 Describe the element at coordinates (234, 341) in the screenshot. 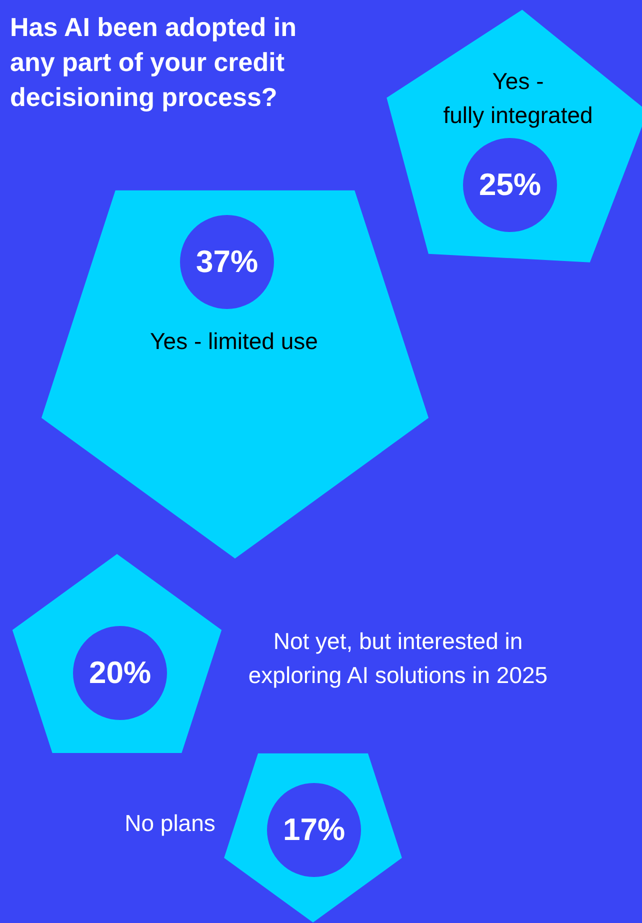

I see `category-label: Yes - limited use` at that location.